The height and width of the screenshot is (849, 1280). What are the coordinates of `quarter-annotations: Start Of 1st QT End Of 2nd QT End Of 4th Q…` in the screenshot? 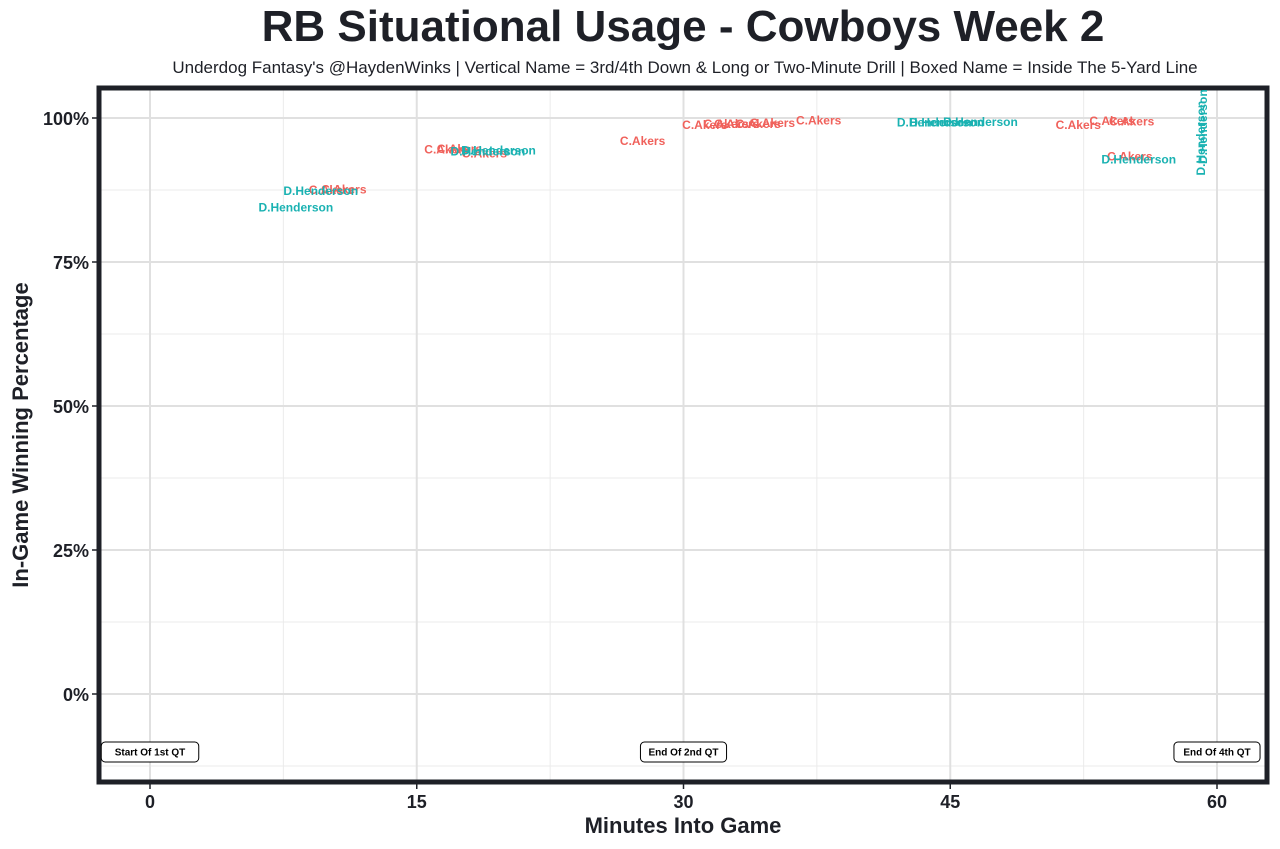 It's located at (680, 752).